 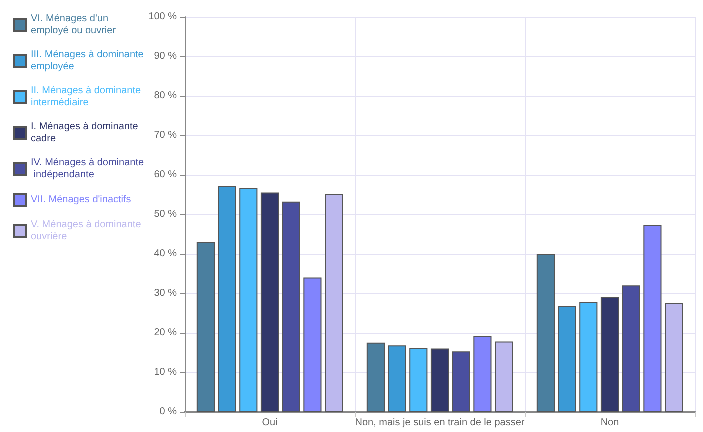 What do you see at coordinates (166, 96) in the screenshot?
I see `y-tick-label: 80 %` at bounding box center [166, 96].